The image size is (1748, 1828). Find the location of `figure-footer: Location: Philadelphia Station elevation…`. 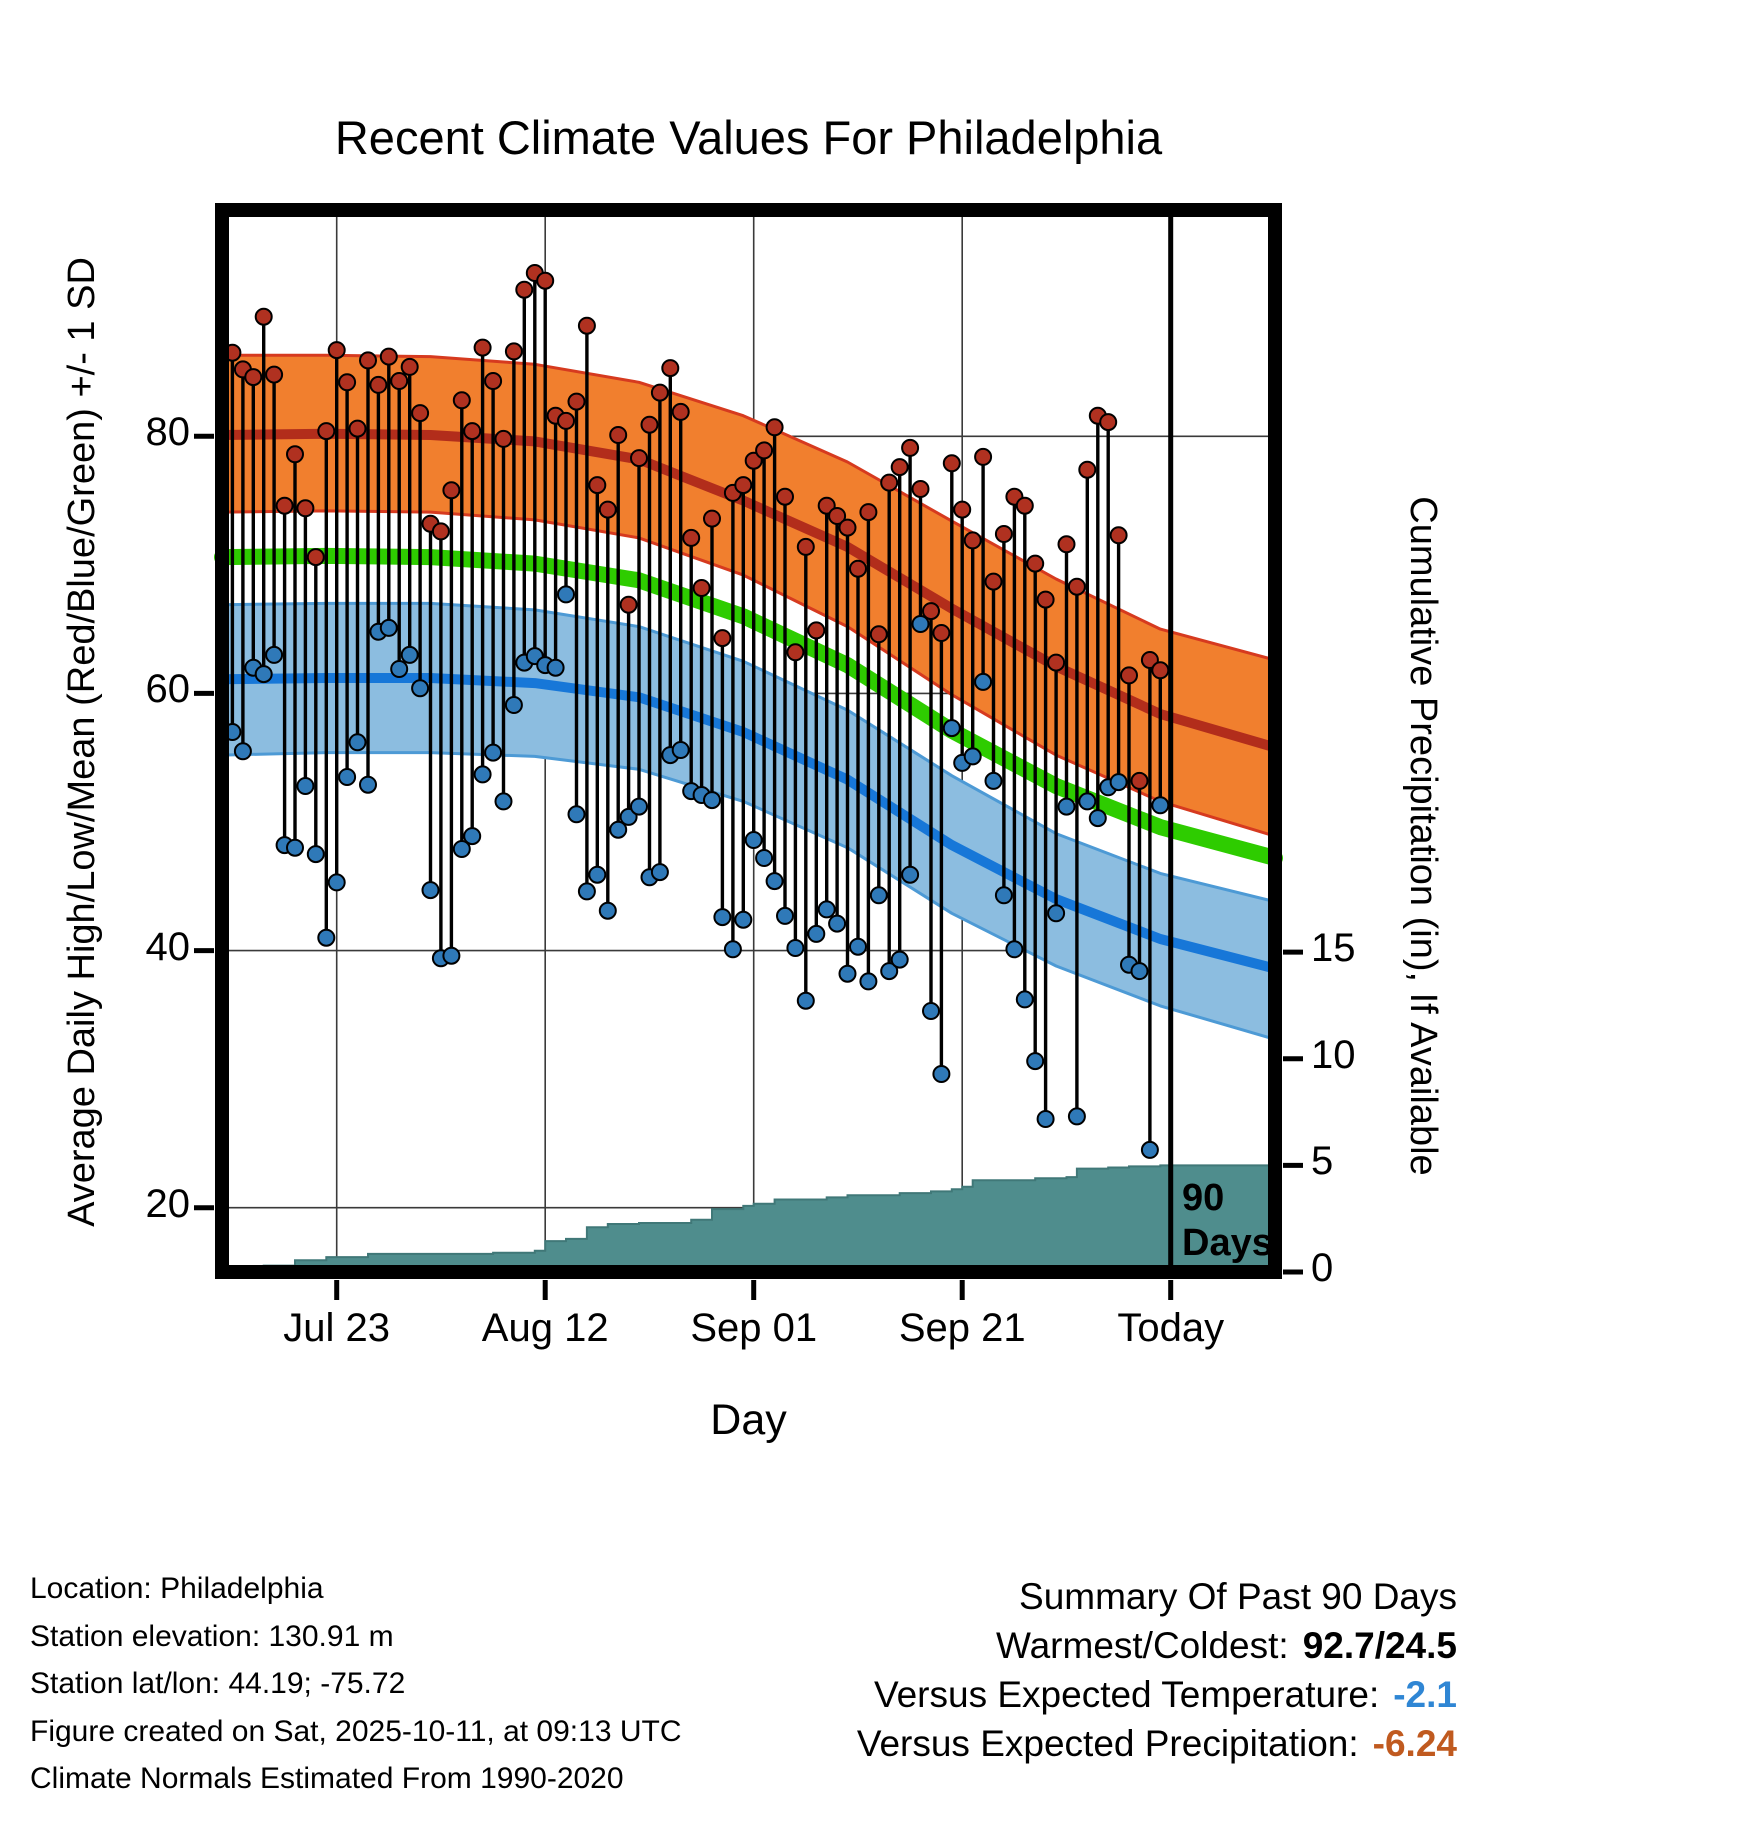

figure-footer: Location: Philadelphia Station elevation… is located at coordinates (356, 1684).